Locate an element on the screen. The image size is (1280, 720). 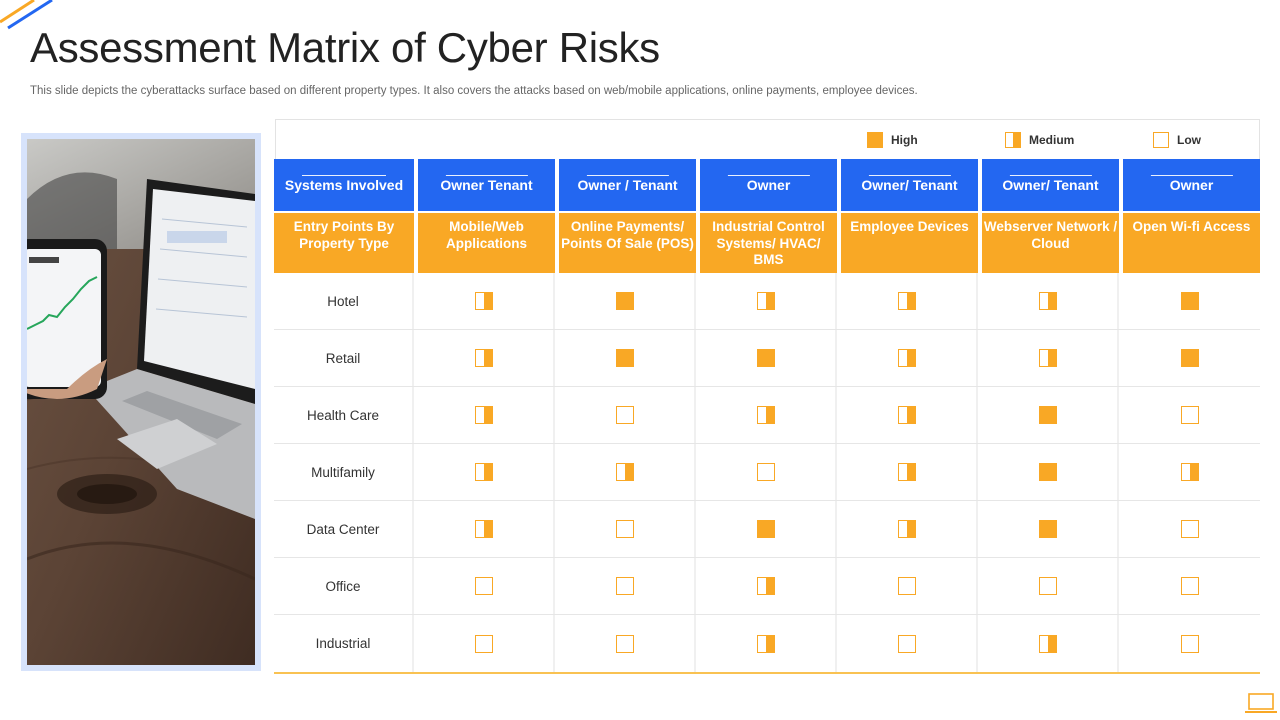
systems-header-cell: Owner / Tenant is located at coordinates (627, 185).